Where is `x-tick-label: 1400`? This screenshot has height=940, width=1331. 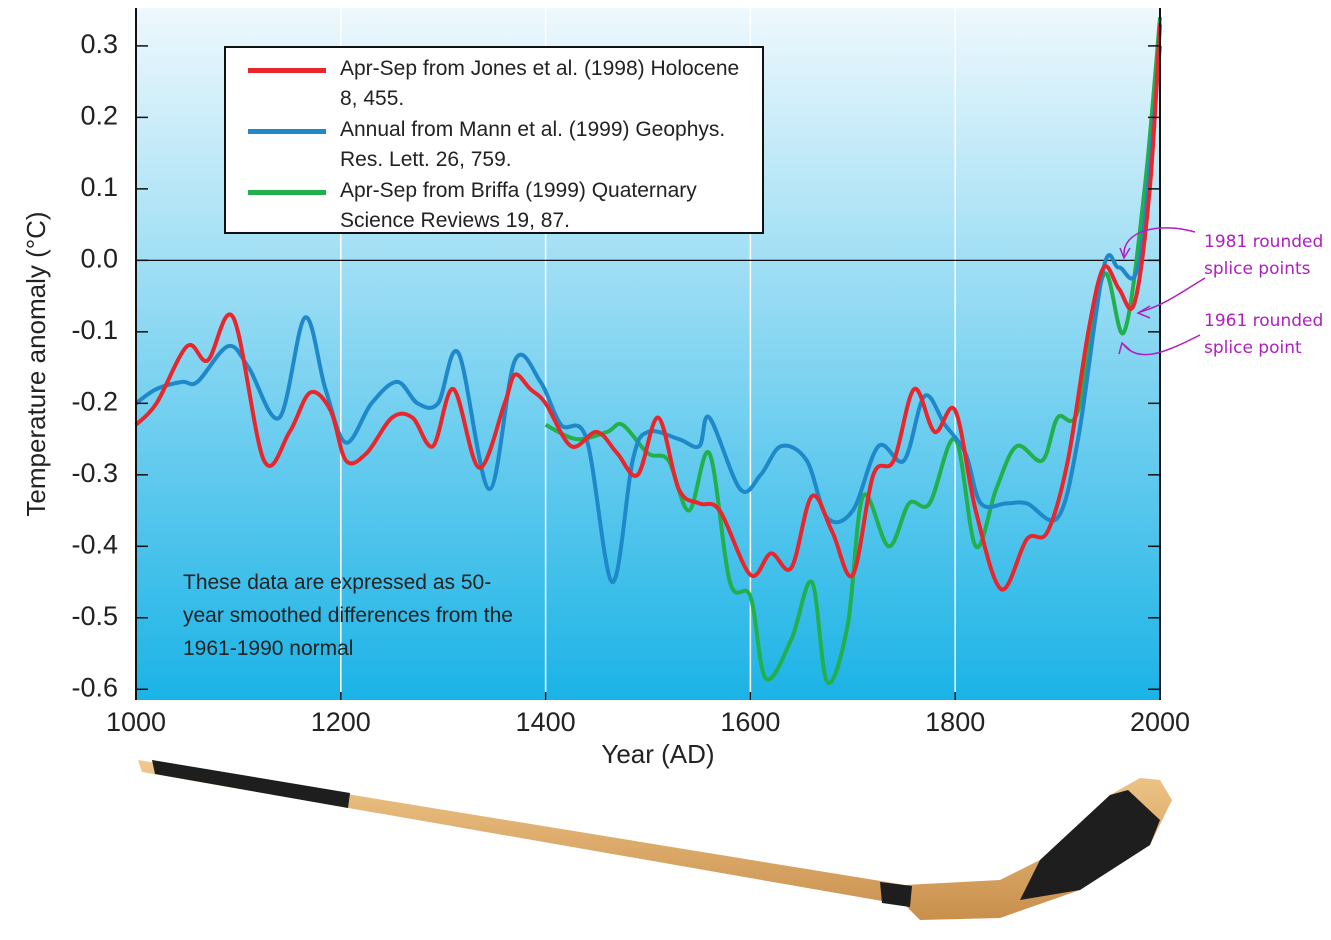 x-tick-label: 1400 is located at coordinates (546, 722).